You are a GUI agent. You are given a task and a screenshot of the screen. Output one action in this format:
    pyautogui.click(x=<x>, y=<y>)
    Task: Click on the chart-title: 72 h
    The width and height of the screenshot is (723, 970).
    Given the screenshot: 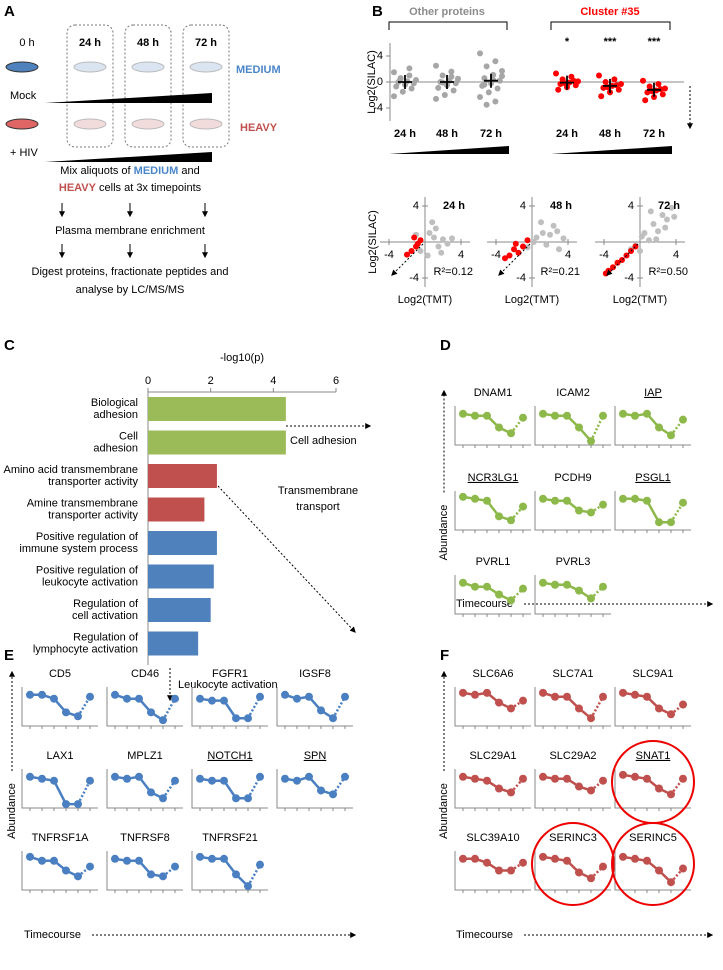 What is the action you would take?
    pyautogui.click(x=669, y=206)
    